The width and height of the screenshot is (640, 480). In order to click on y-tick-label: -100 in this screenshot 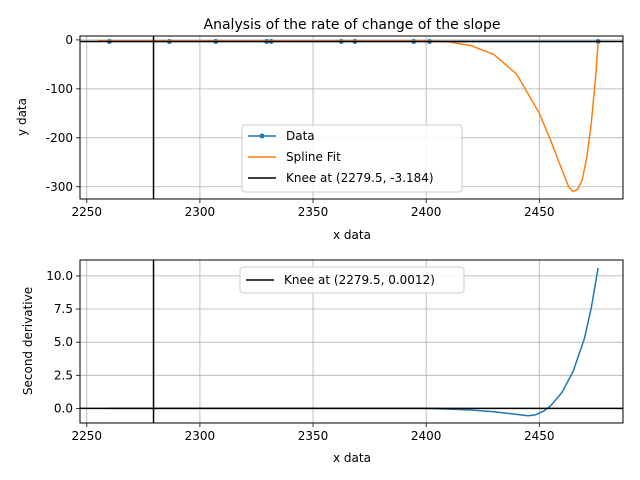, I will do `click(59, 89)`.